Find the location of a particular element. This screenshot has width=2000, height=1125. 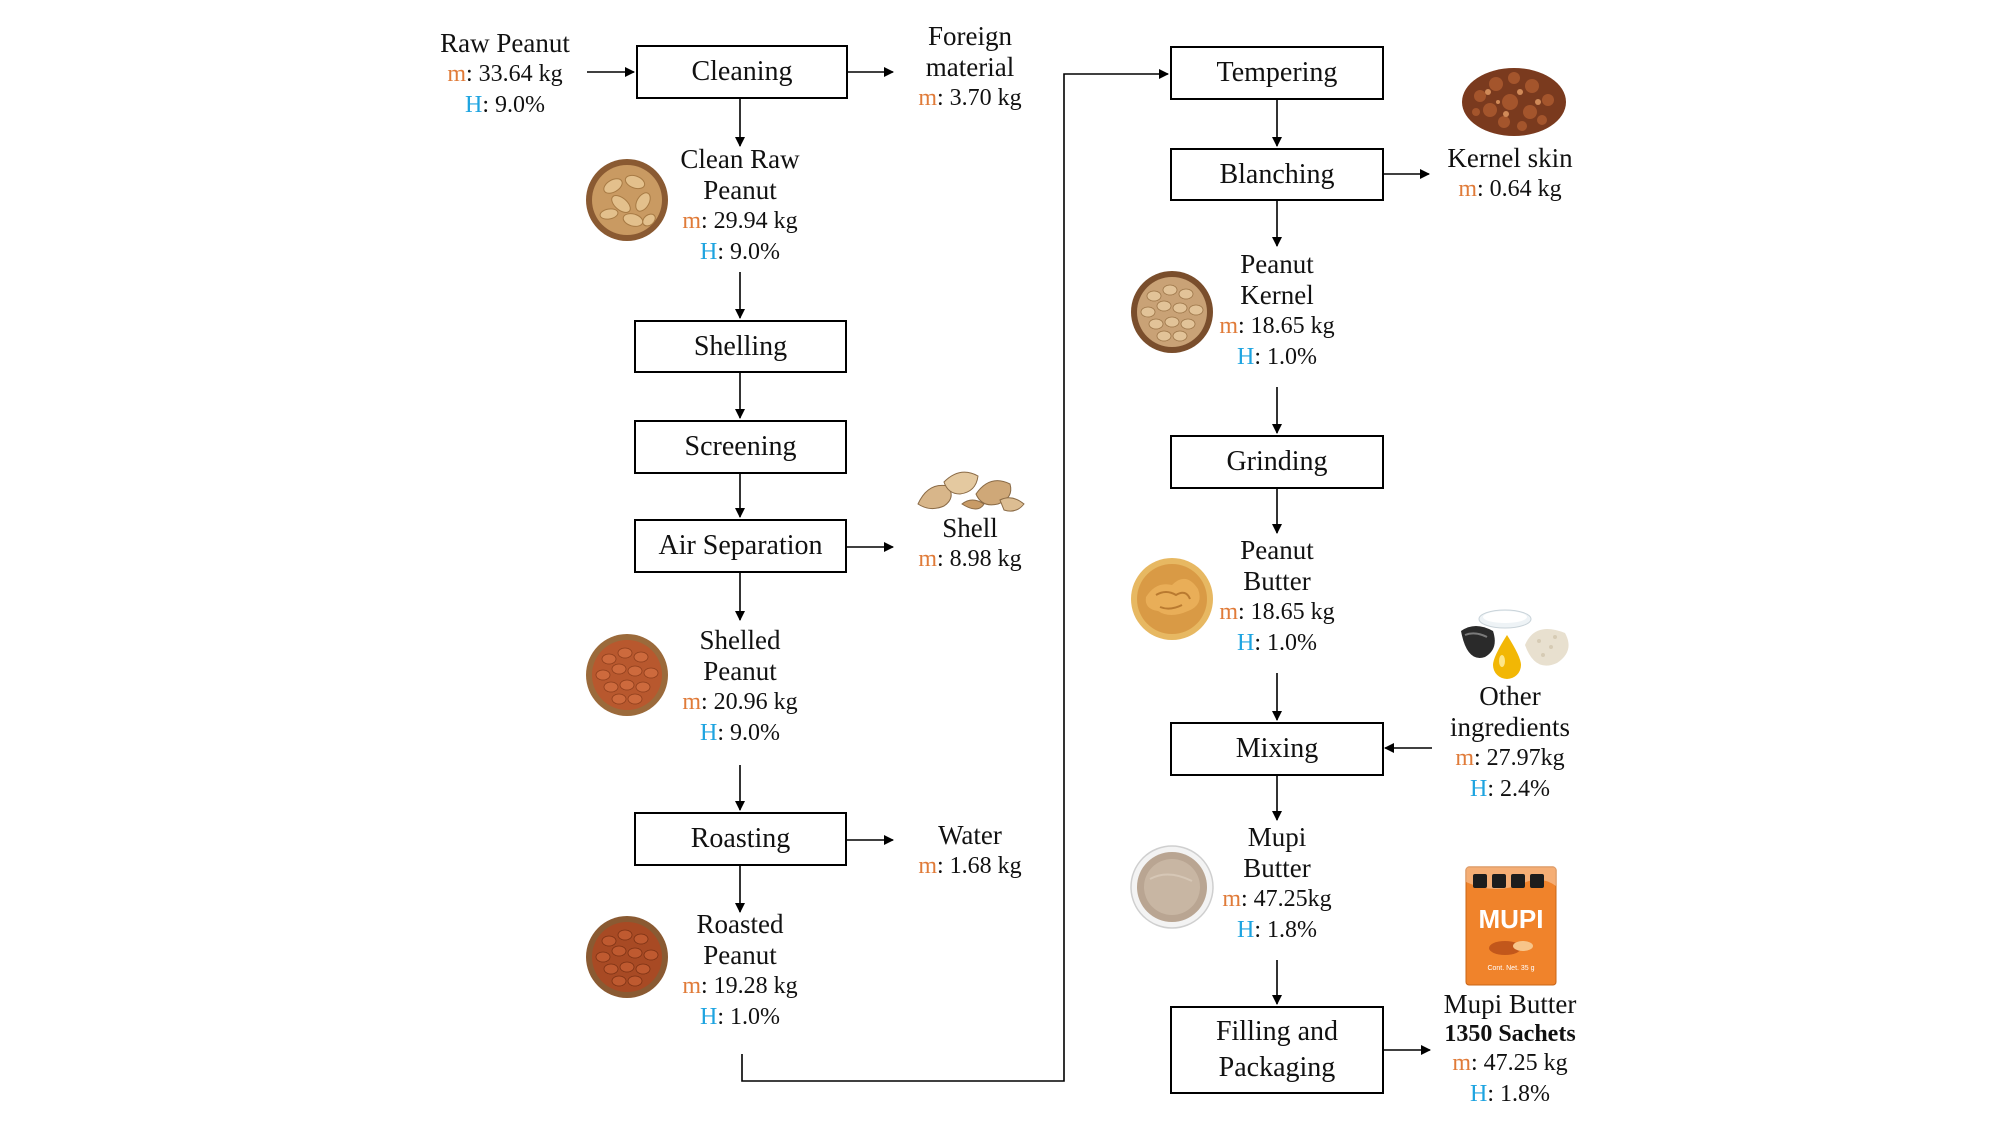

mass-value: : 20.96 kg is located at coordinates (749, 702).